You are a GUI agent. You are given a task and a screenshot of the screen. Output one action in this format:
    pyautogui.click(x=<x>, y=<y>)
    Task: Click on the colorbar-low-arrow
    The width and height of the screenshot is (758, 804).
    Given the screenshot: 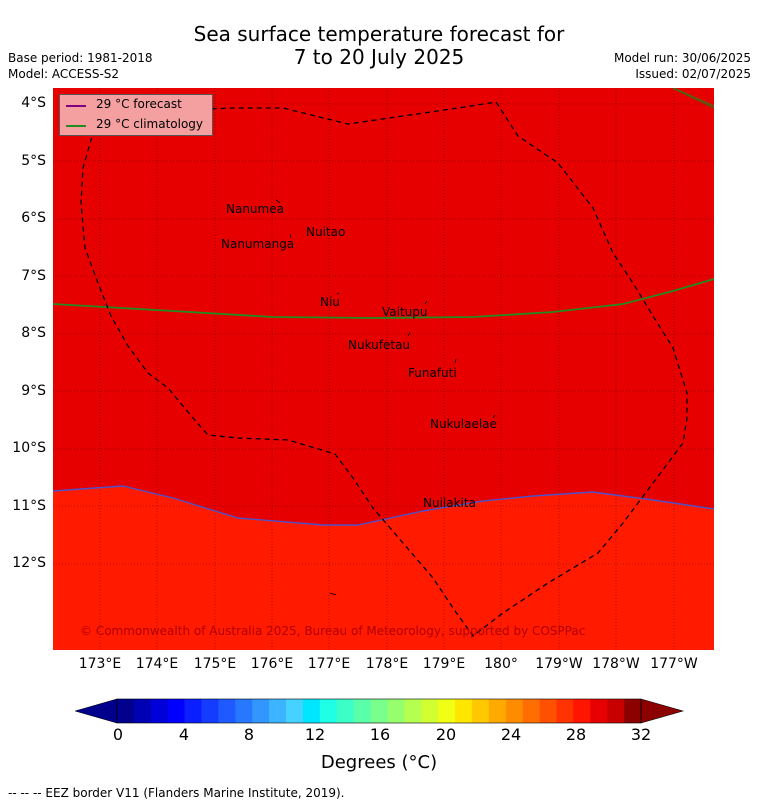 What is the action you would take?
    pyautogui.click(x=96, y=711)
    